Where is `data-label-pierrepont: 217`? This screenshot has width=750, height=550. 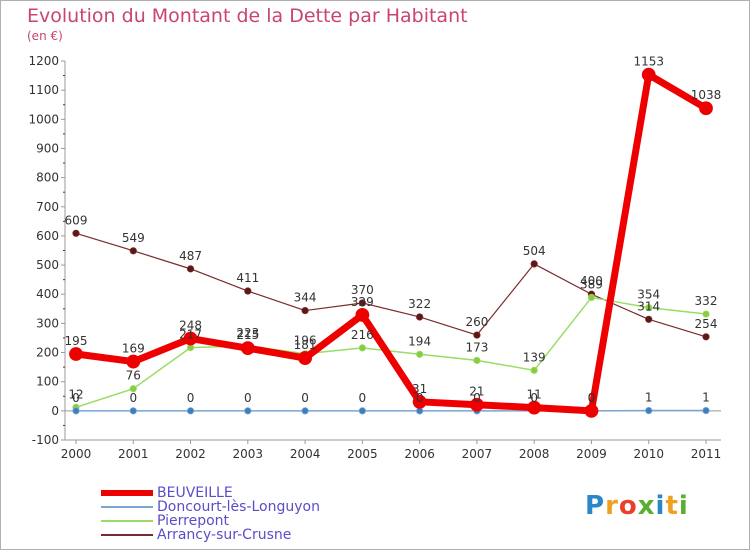
data-label-pierrepont: 217 is located at coordinates (190, 335).